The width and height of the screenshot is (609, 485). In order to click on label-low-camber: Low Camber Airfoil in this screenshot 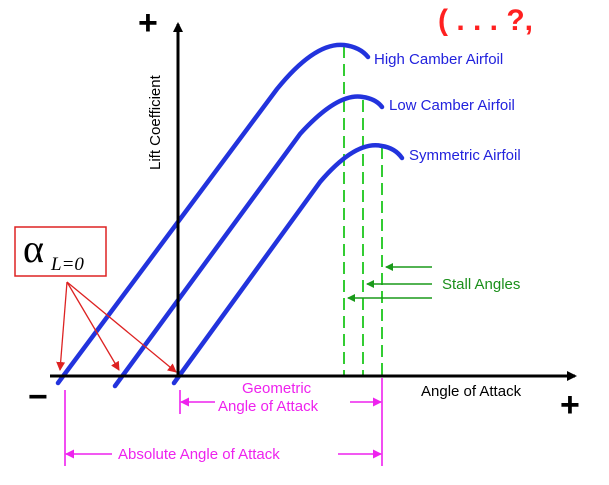, I will do `click(452, 105)`.